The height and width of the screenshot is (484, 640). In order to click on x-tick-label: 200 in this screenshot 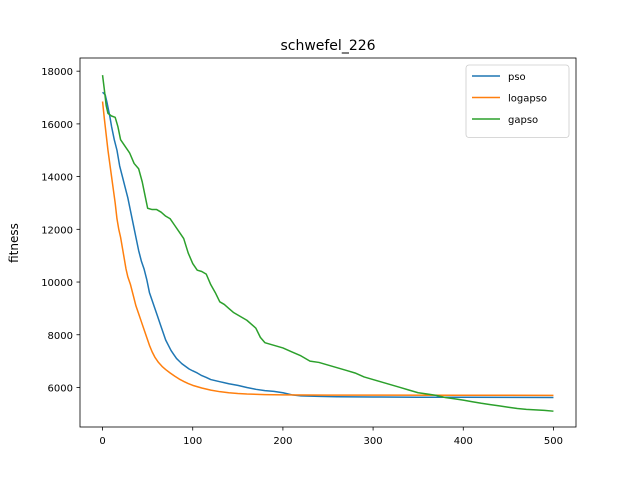, I will do `click(282, 441)`.